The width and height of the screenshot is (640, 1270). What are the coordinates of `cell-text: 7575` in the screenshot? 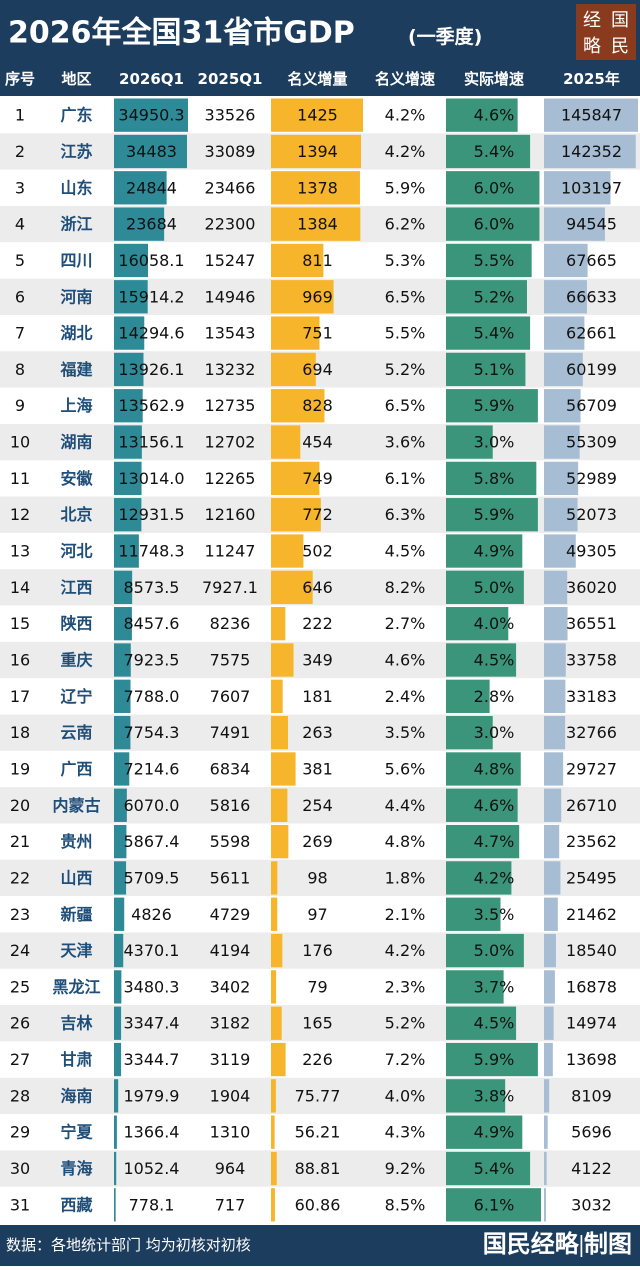 It's located at (230, 660).